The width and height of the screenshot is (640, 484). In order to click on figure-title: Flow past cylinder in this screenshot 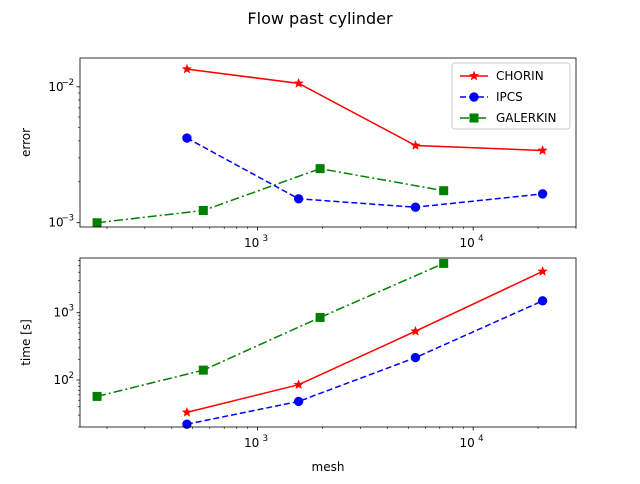, I will do `click(320, 18)`.